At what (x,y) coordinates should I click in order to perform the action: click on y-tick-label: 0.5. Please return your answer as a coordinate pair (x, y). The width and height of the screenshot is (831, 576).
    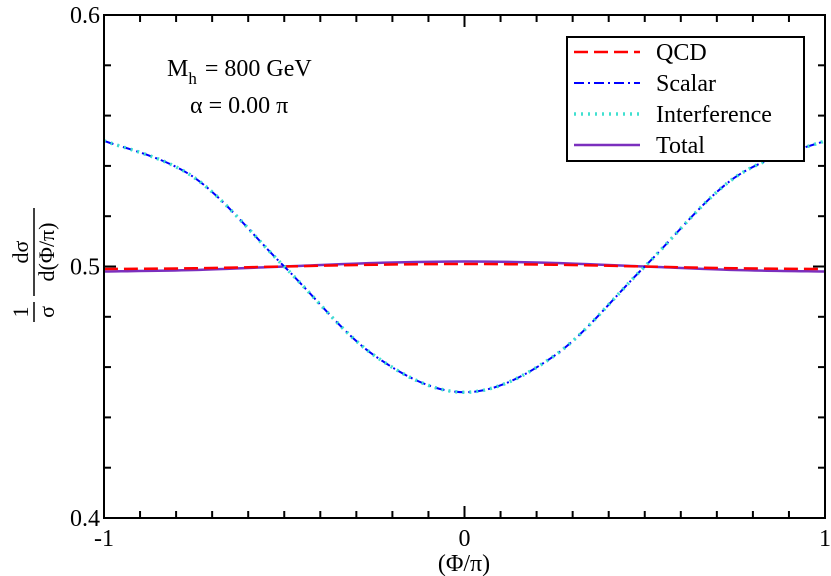
    Looking at the image, I should click on (85, 268).